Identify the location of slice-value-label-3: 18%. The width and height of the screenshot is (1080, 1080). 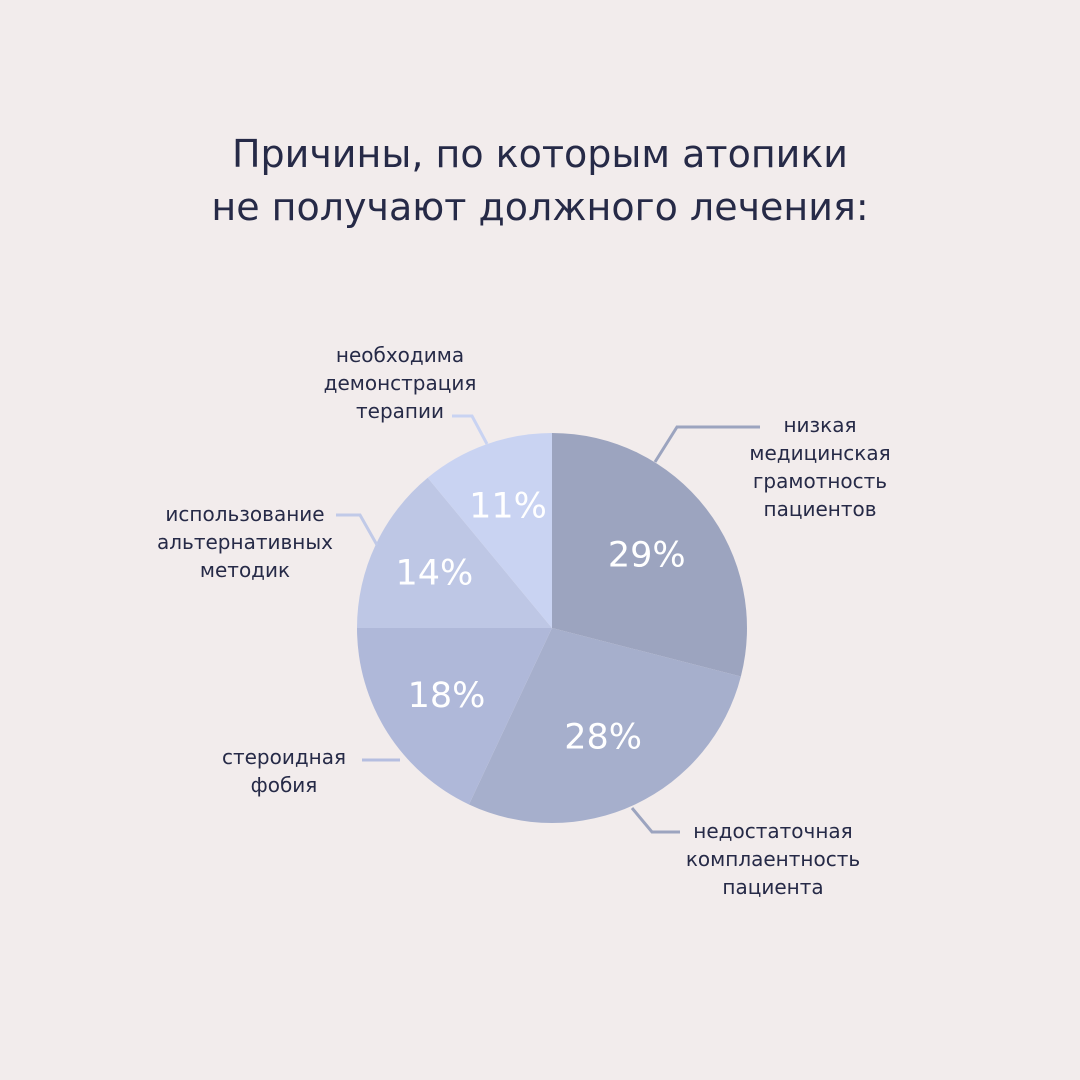
(447, 696).